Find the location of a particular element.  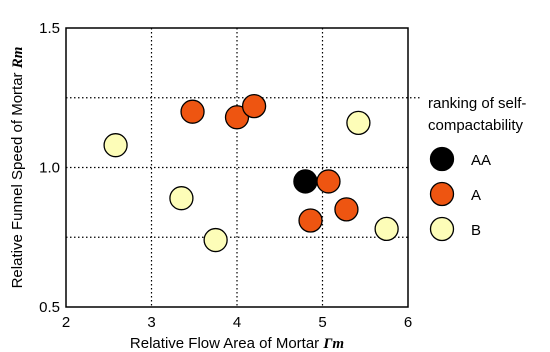

legend-title-line-1: ranking of self- is located at coordinates (477, 103).